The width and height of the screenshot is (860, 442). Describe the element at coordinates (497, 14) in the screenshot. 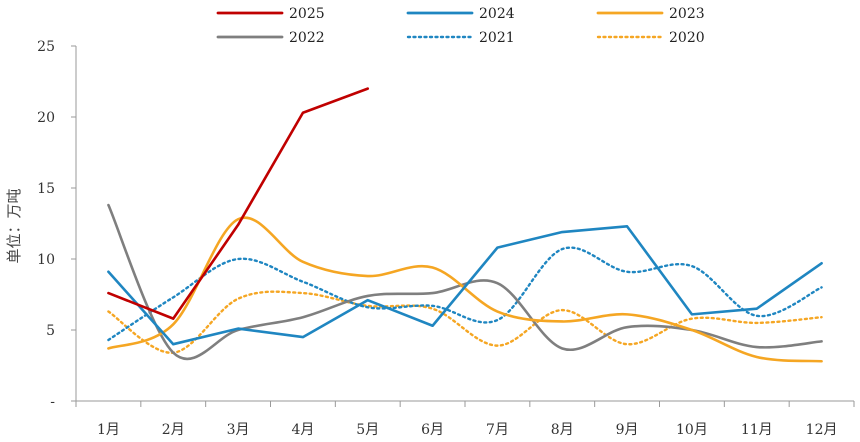

I see `legend-label: 2024` at that location.